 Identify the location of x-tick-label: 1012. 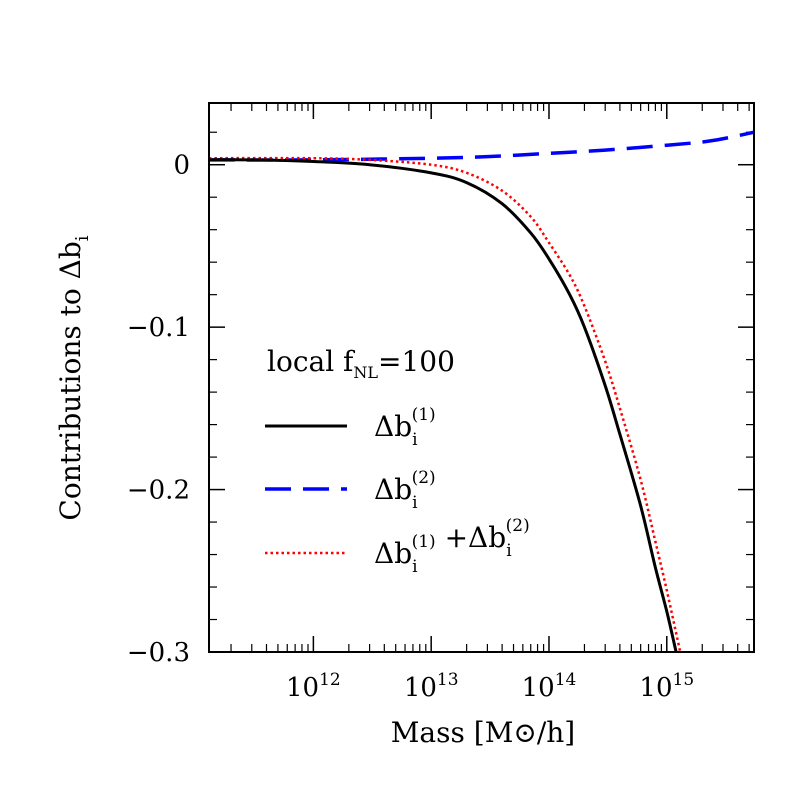
(313, 686).